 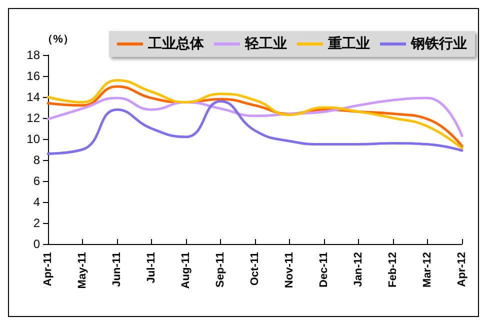 I want to click on x-tick-label: Apr-12, so click(x=462, y=269).